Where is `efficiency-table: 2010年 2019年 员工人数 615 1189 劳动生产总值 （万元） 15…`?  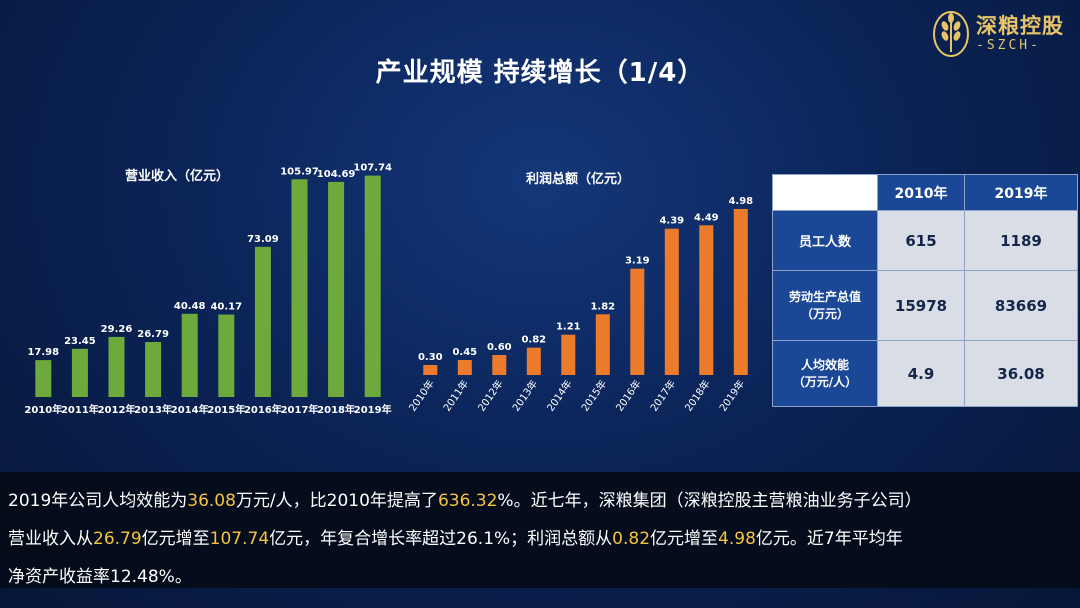 efficiency-table: 2010年 2019年 员工人数 615 1189 劳动生产总值 （万元） 15… is located at coordinates (925, 290).